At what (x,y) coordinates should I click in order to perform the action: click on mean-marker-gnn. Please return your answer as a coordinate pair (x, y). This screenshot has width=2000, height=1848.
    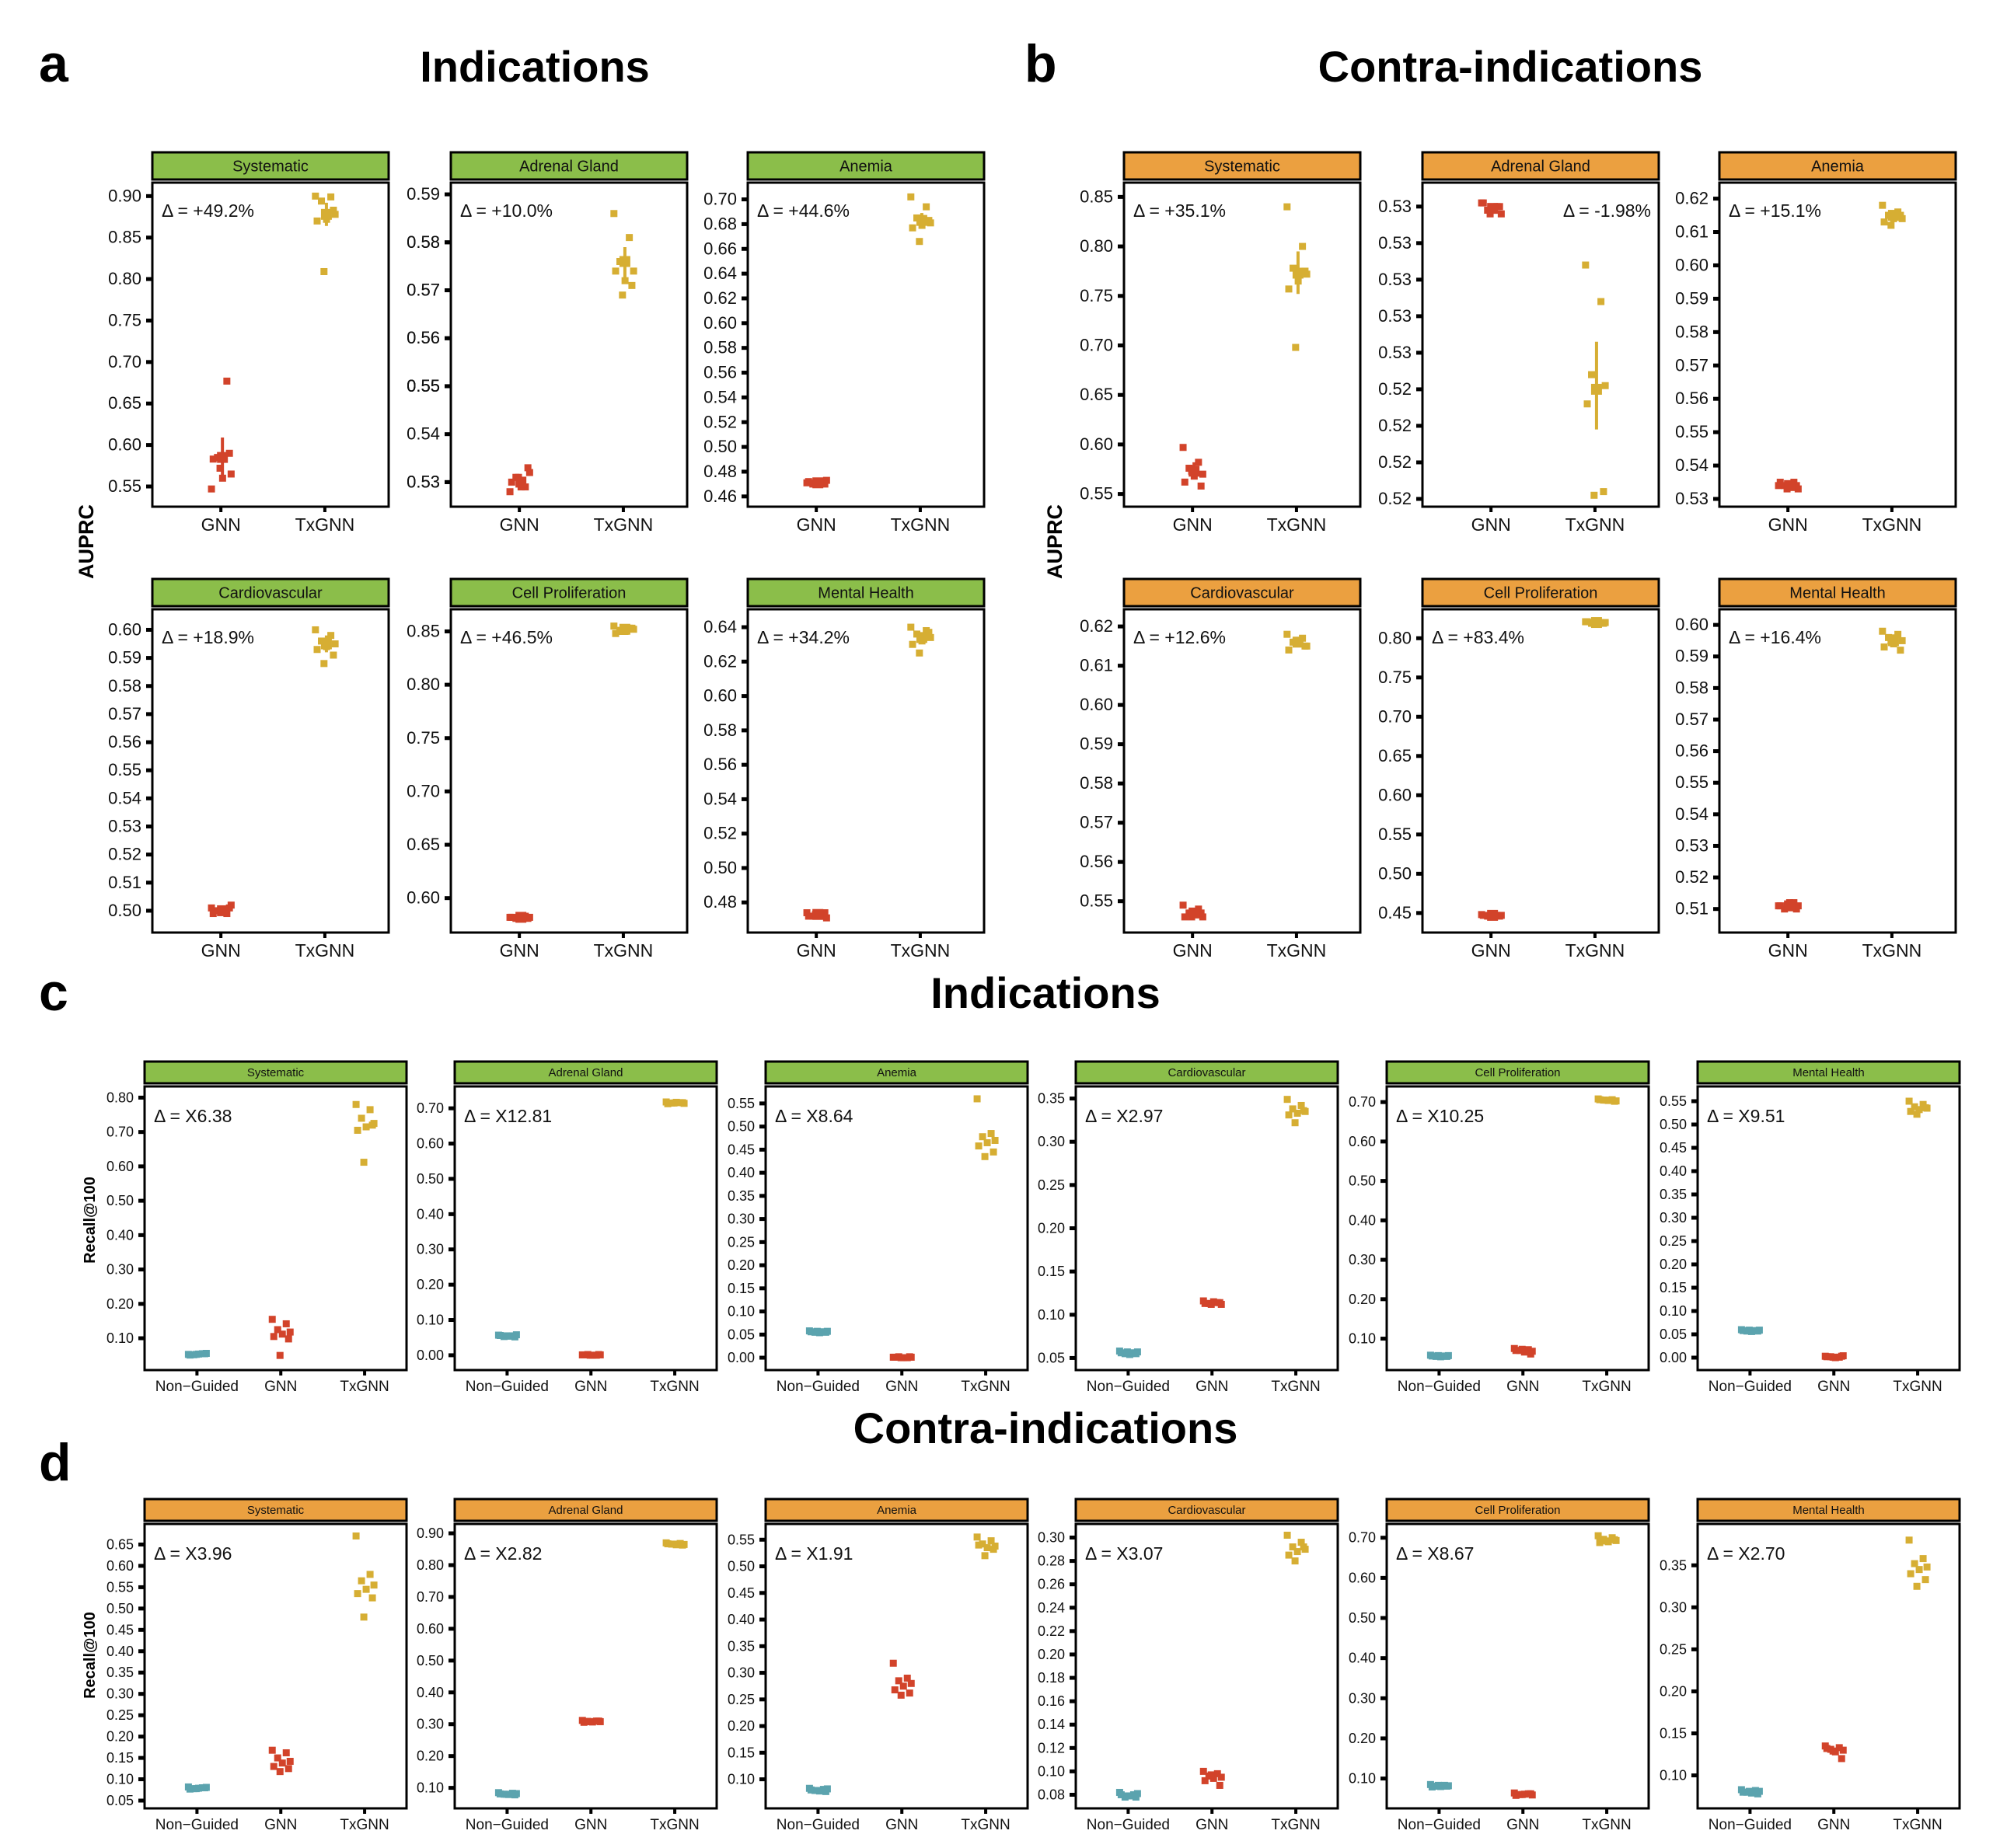
    Looking at the image, I should click on (521, 917).